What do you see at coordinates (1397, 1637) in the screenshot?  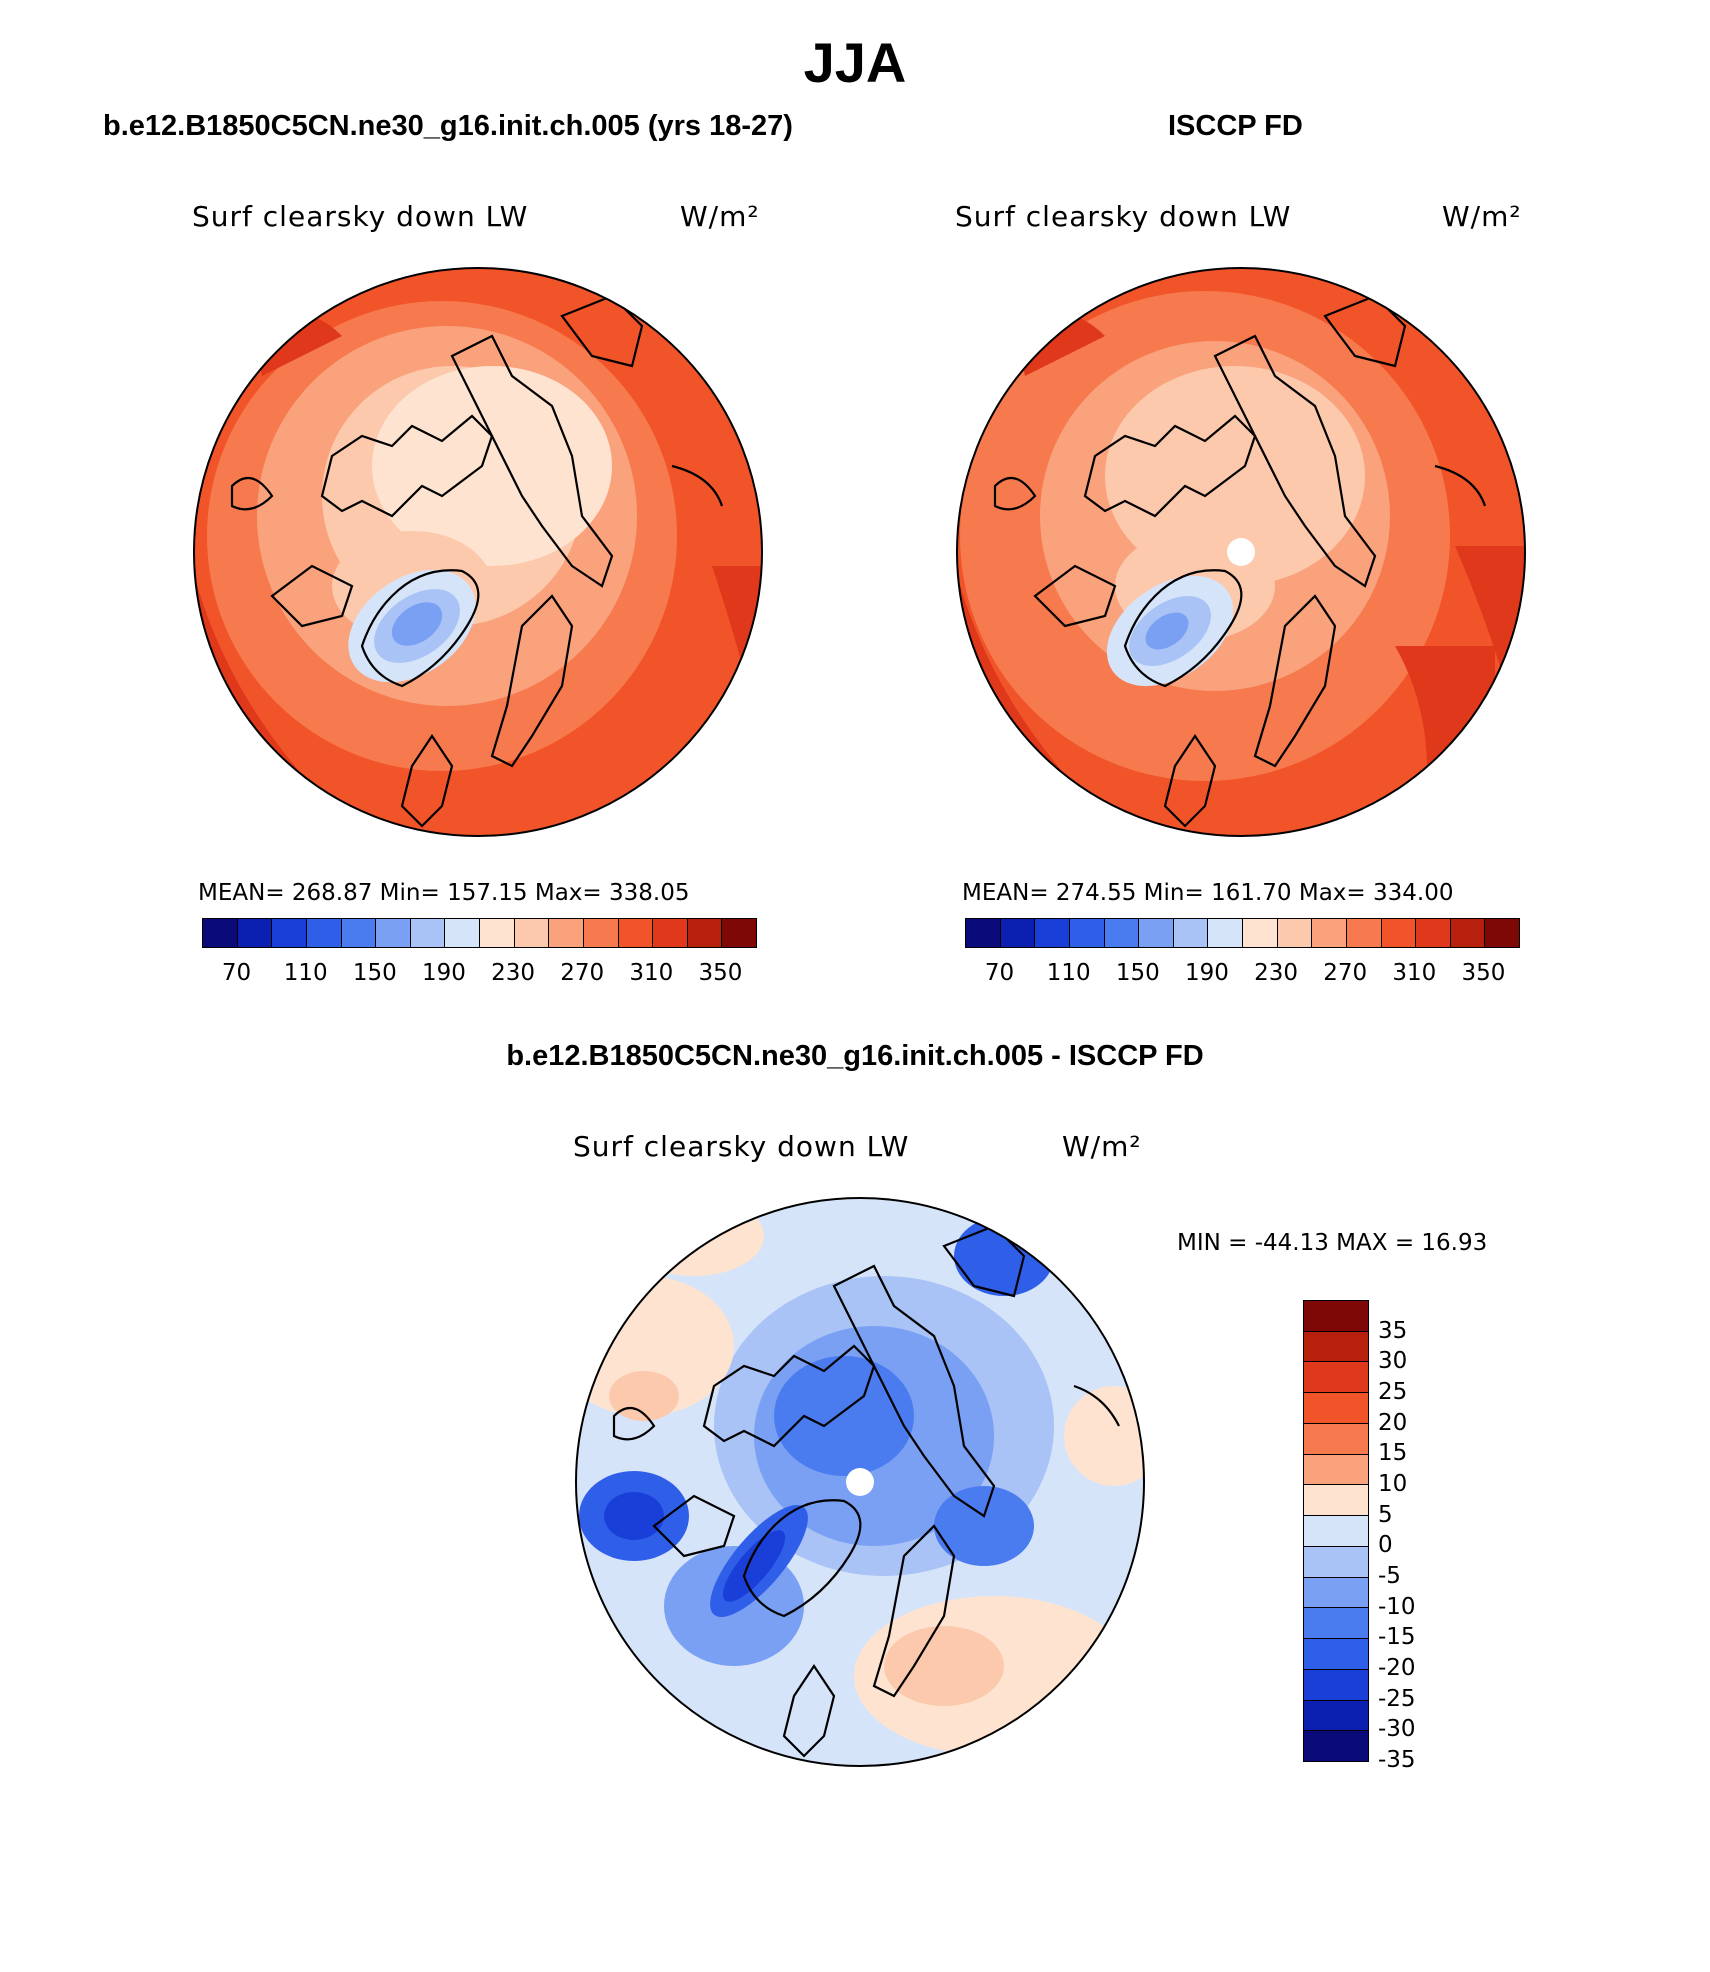 I see `colorbar-tick-label: -15` at bounding box center [1397, 1637].